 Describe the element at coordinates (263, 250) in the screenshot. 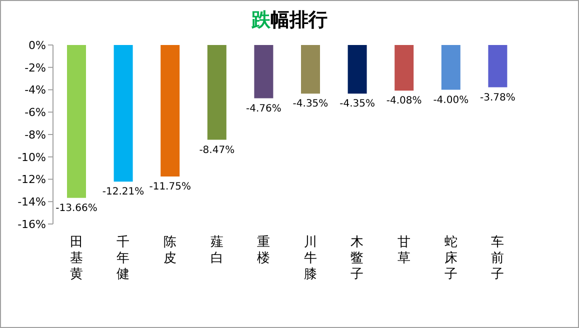

I see `x-tick-label: 重楼` at that location.